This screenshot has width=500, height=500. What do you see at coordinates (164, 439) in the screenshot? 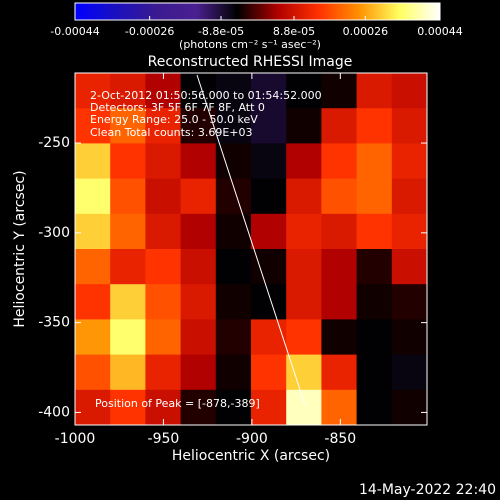
I see `x-tick-label: -950` at bounding box center [164, 439].